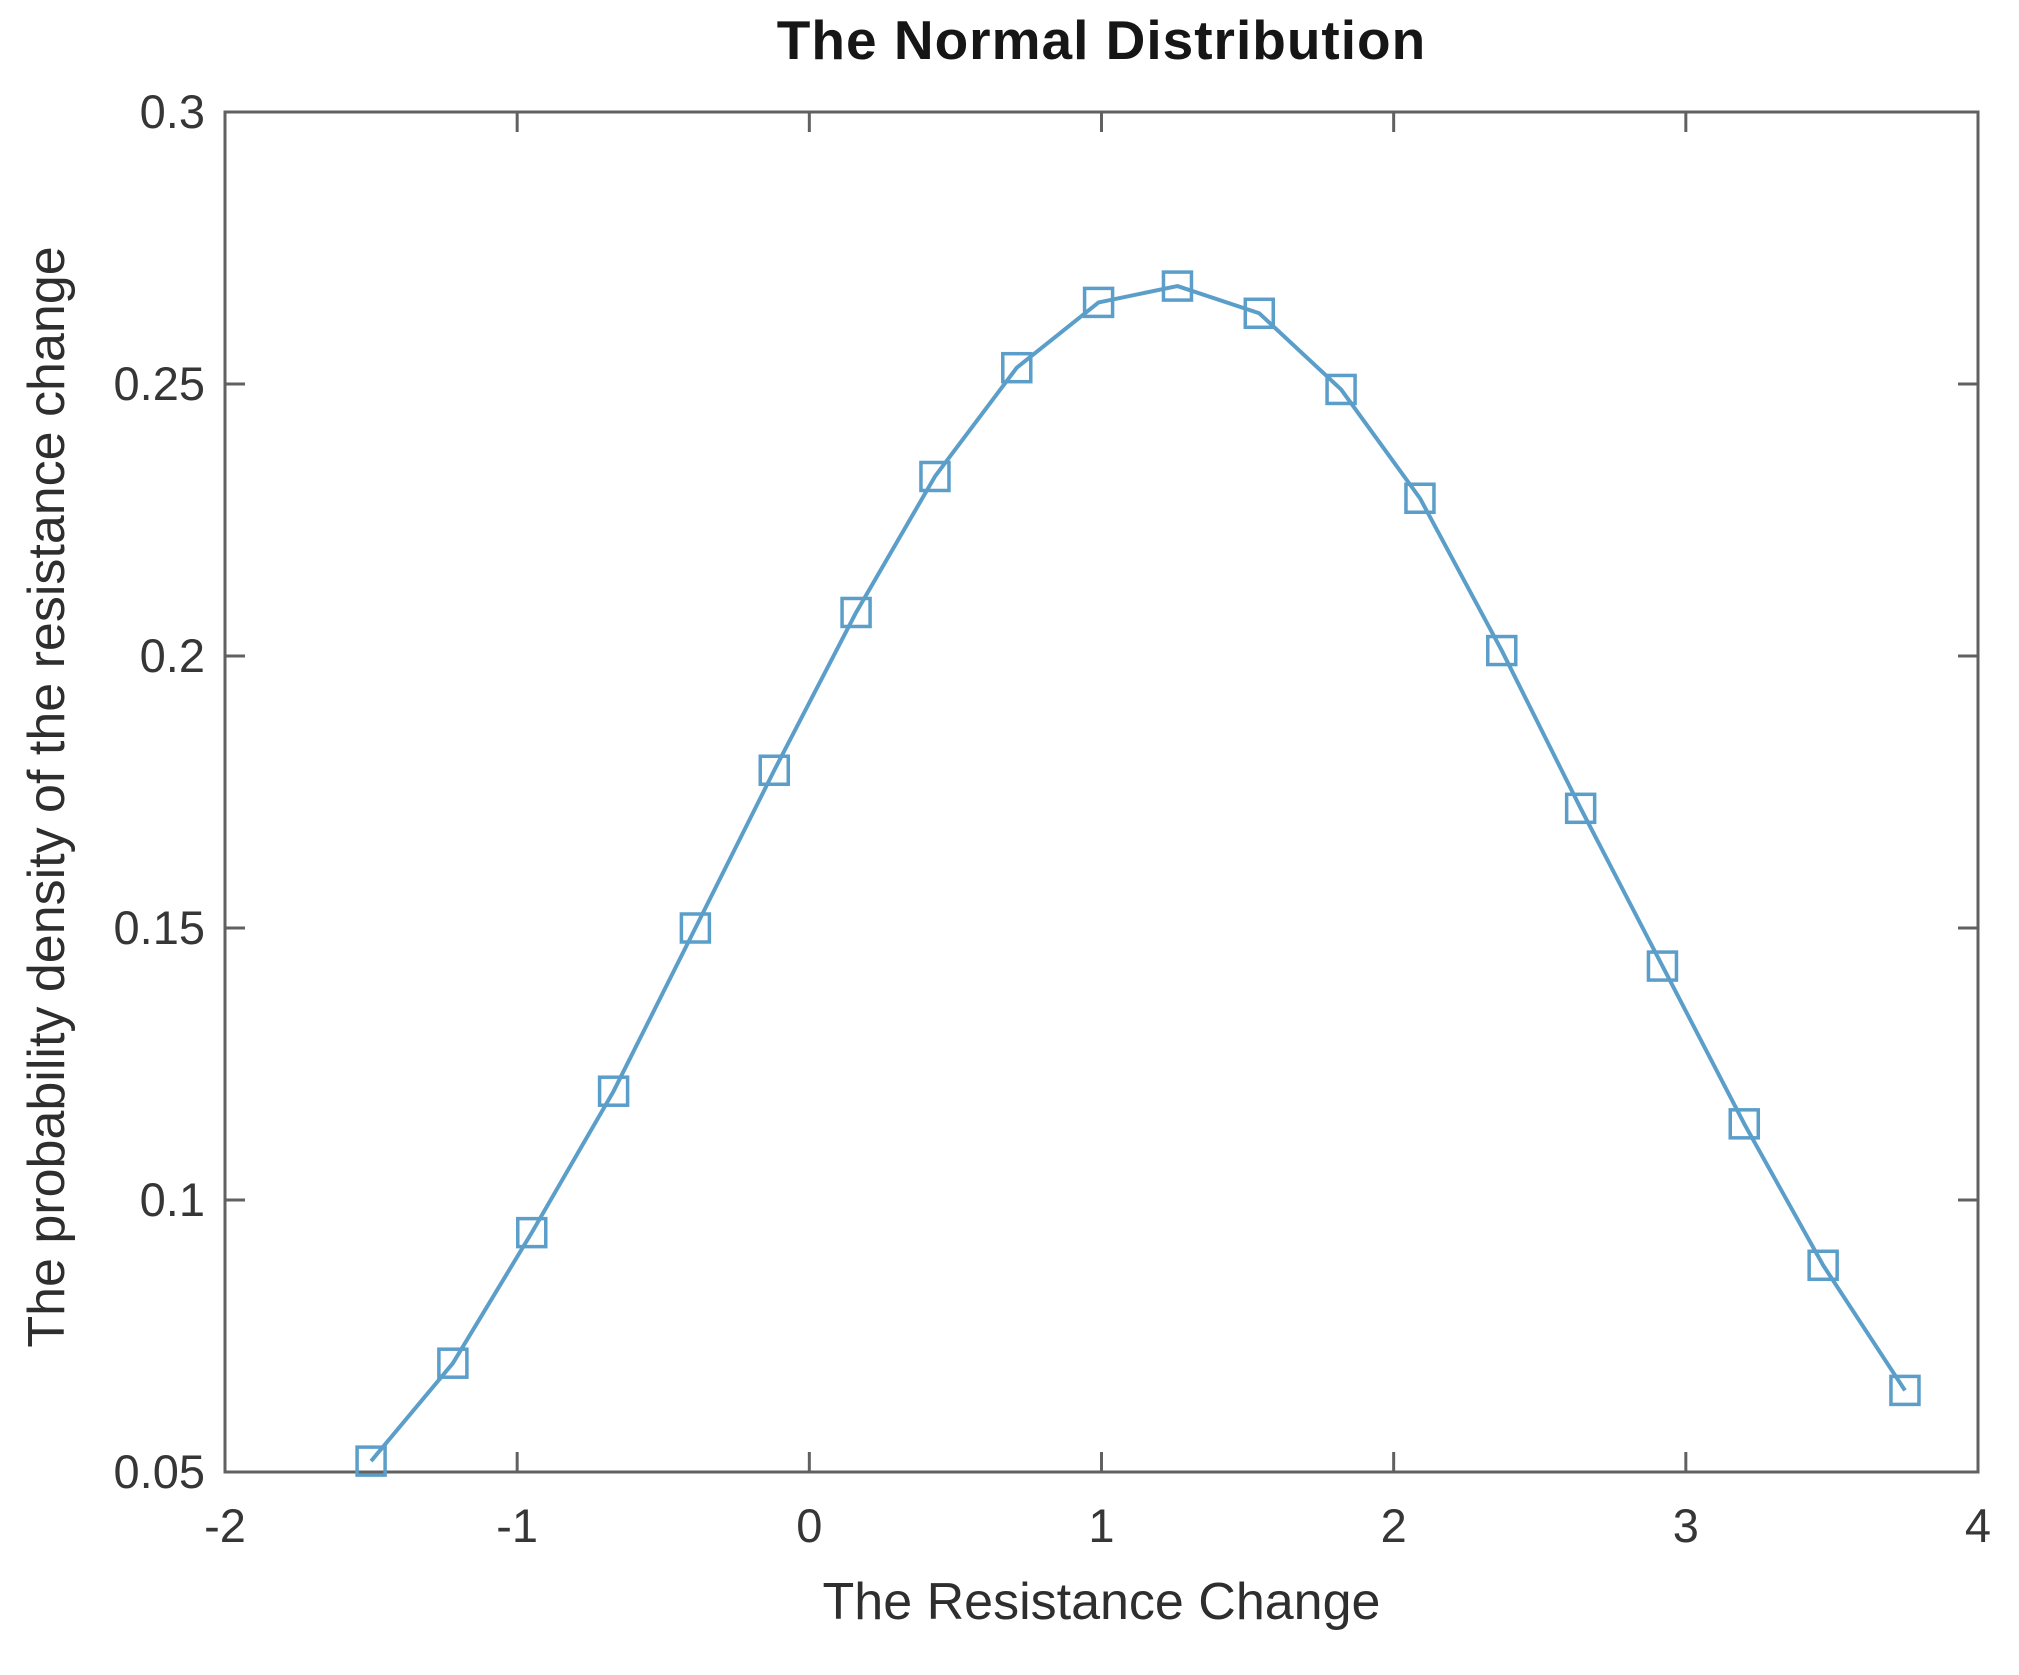 This screenshot has width=2019, height=1675. Describe the element at coordinates (159, 1471) in the screenshot. I see `y-tick-label: 0.05` at that location.